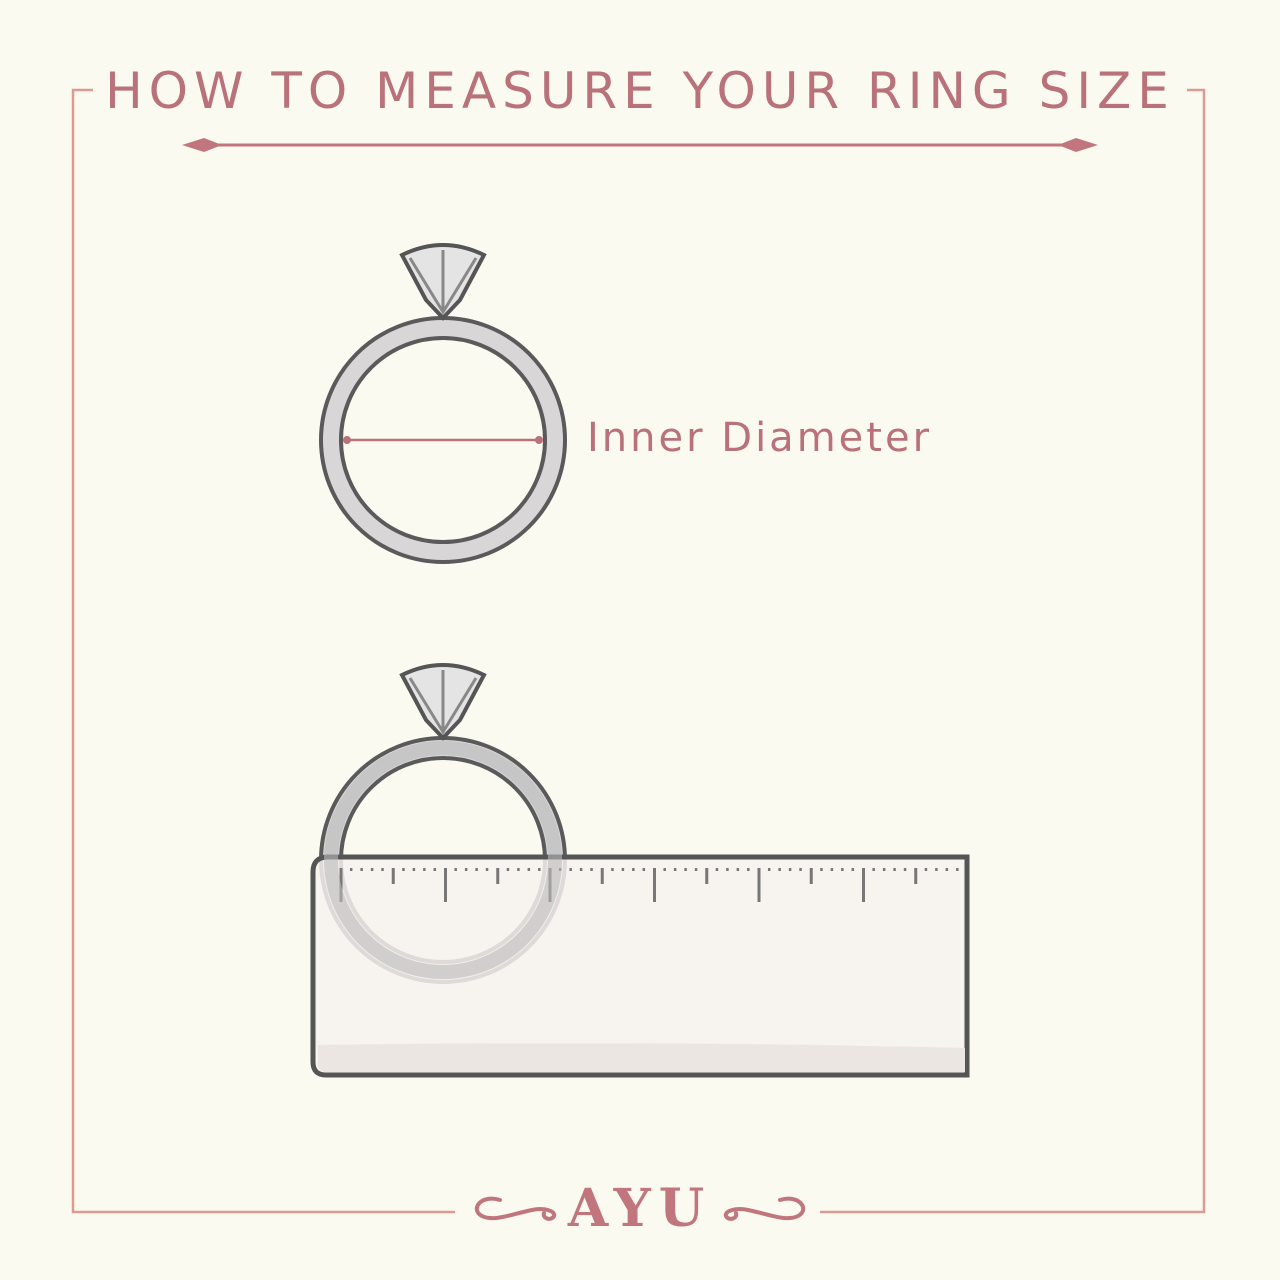 Image resolution: width=1280 pixels, height=1280 pixels. I want to click on ruler-icon, so click(640, 966).